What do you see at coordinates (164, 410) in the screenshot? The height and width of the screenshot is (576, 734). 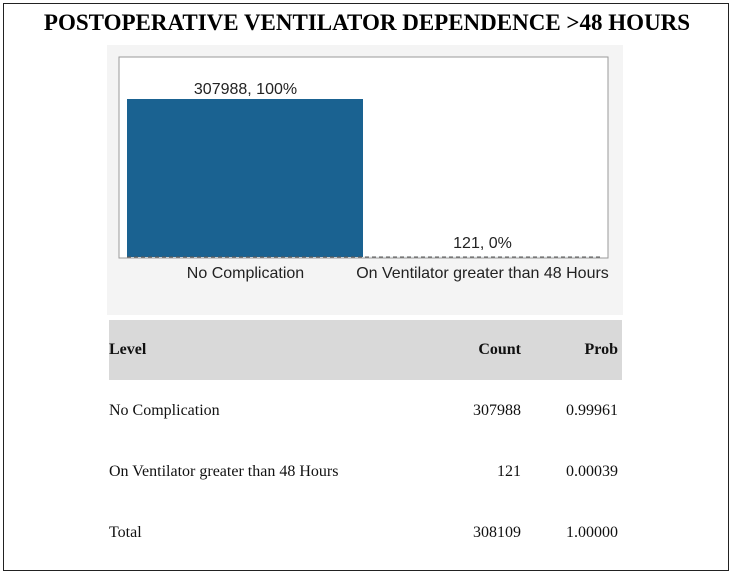 I see `table-cell: No Complication` at bounding box center [164, 410].